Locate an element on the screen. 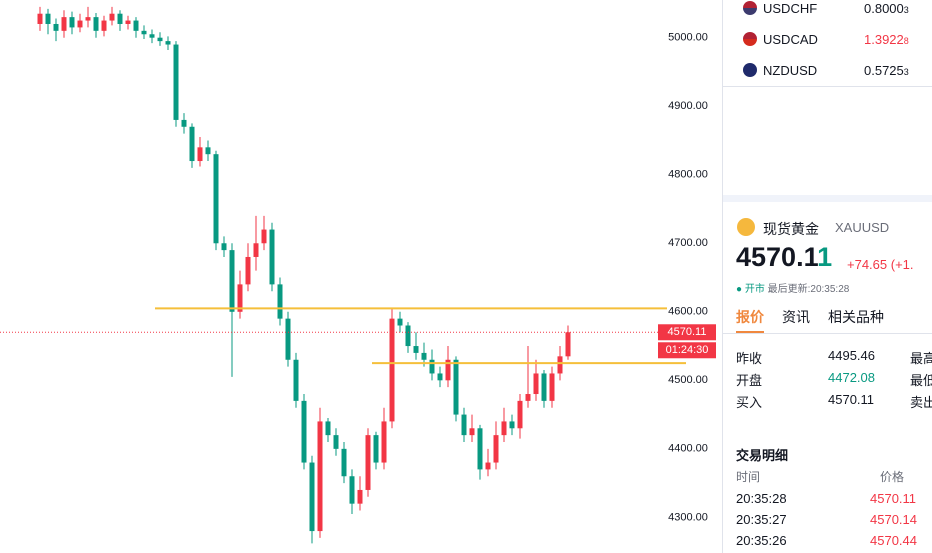  price: 0.8000 is located at coordinates (884, 8).